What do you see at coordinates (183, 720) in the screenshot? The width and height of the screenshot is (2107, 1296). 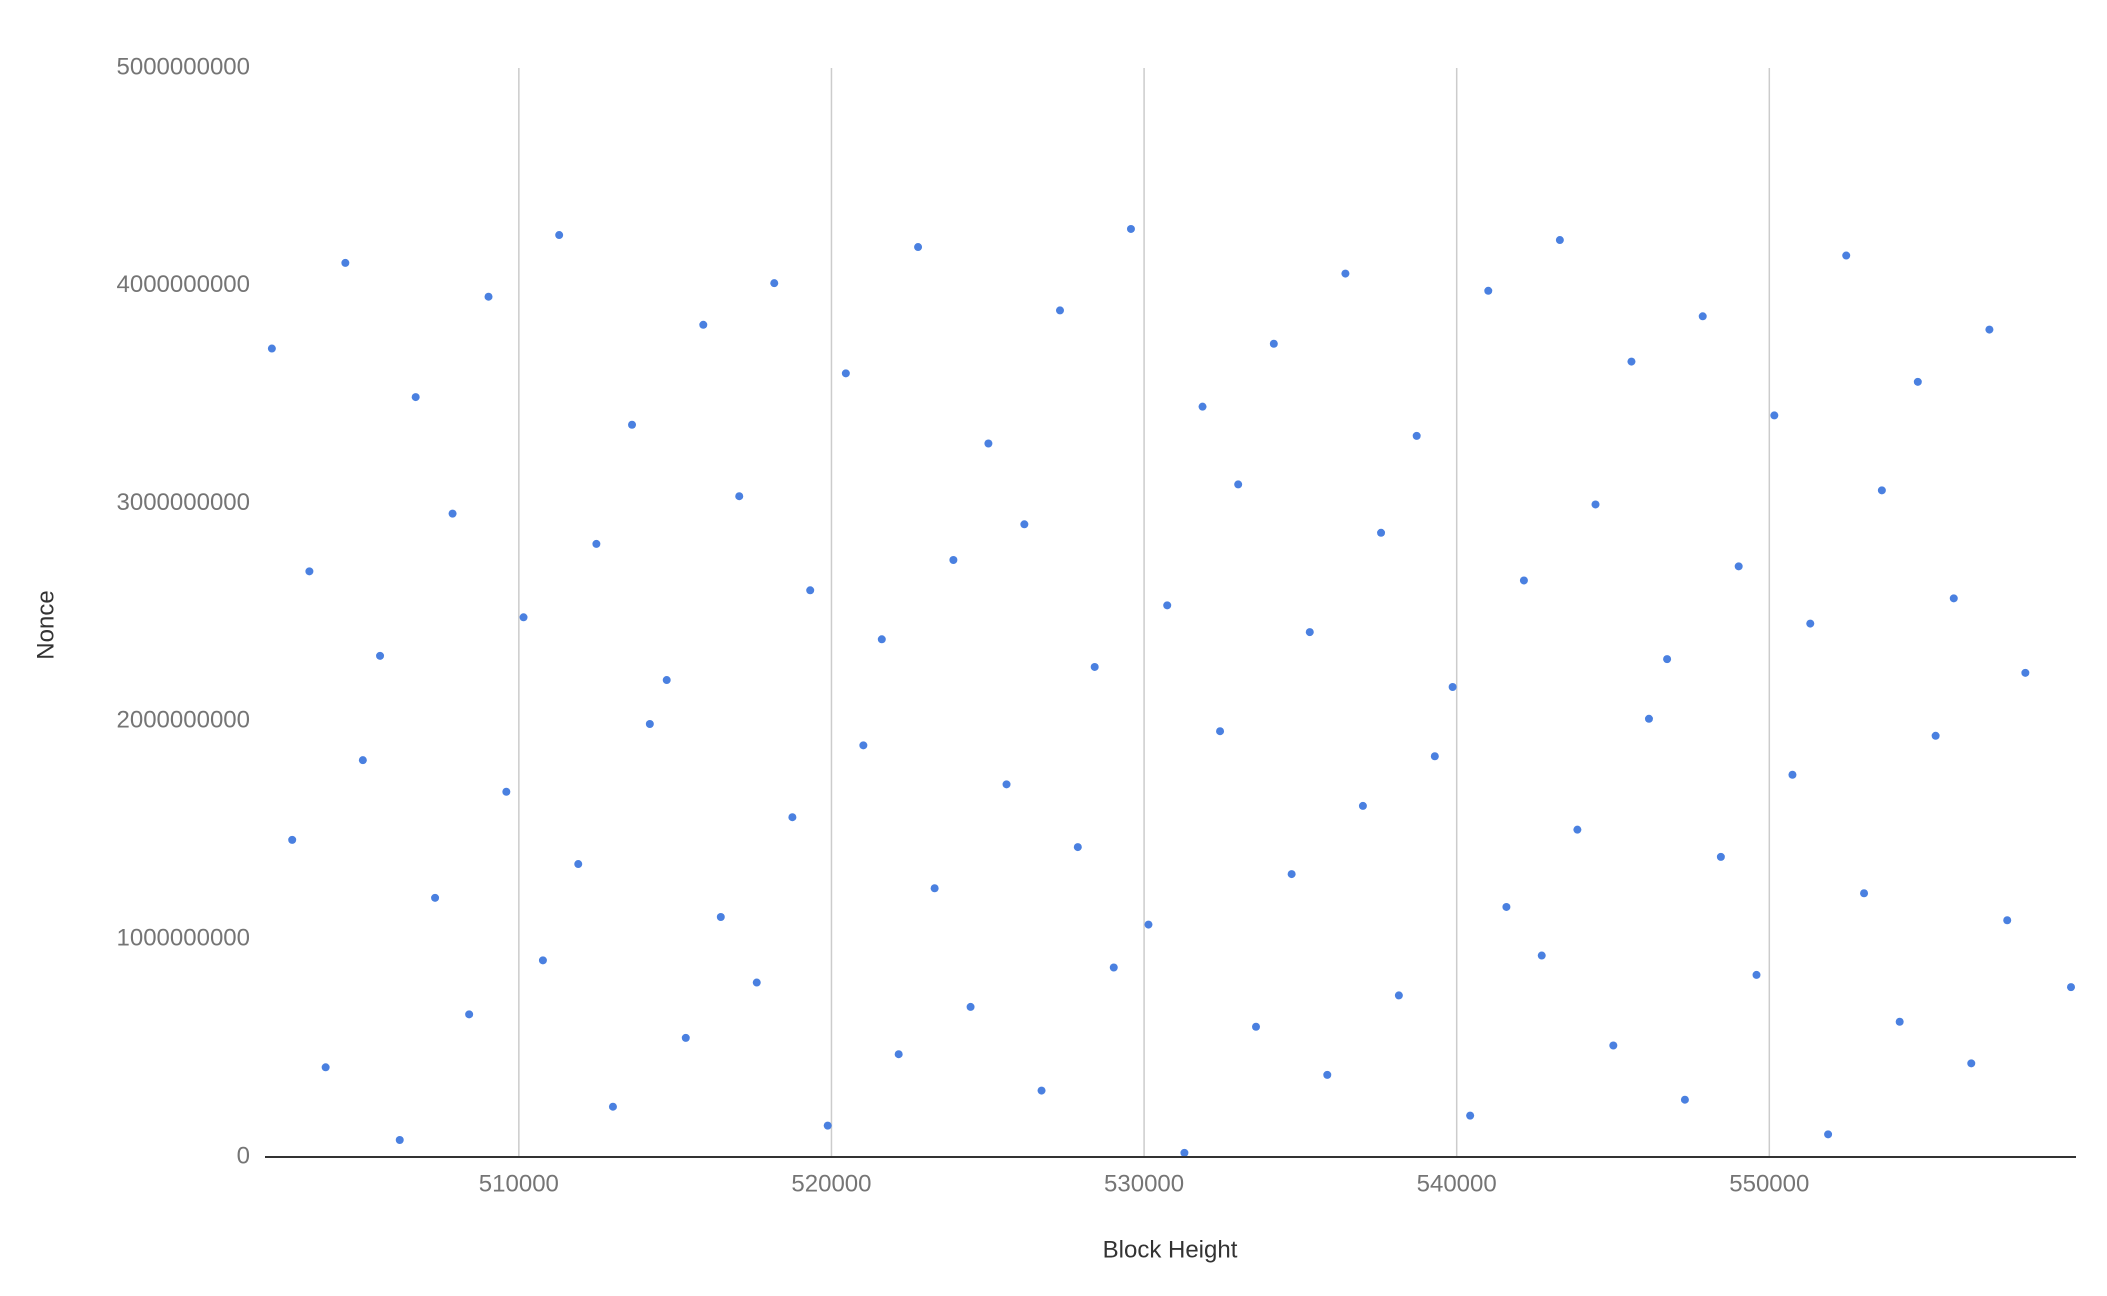 I see `y-tick-label: 2000000000` at bounding box center [183, 720].